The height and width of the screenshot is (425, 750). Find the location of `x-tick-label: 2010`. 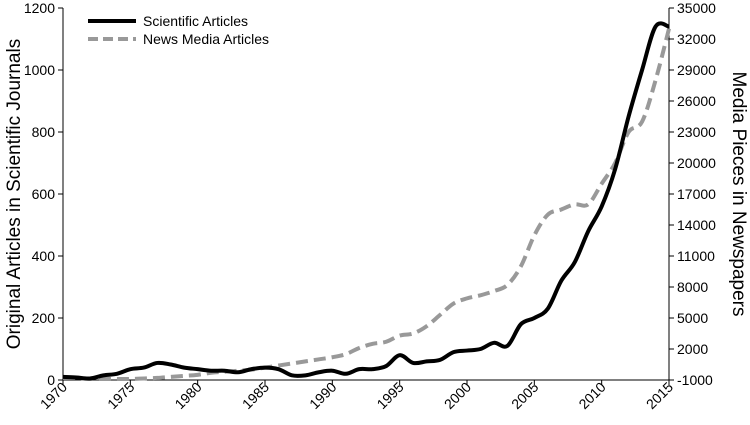

x-tick-label: 2010 is located at coordinates (591, 395).